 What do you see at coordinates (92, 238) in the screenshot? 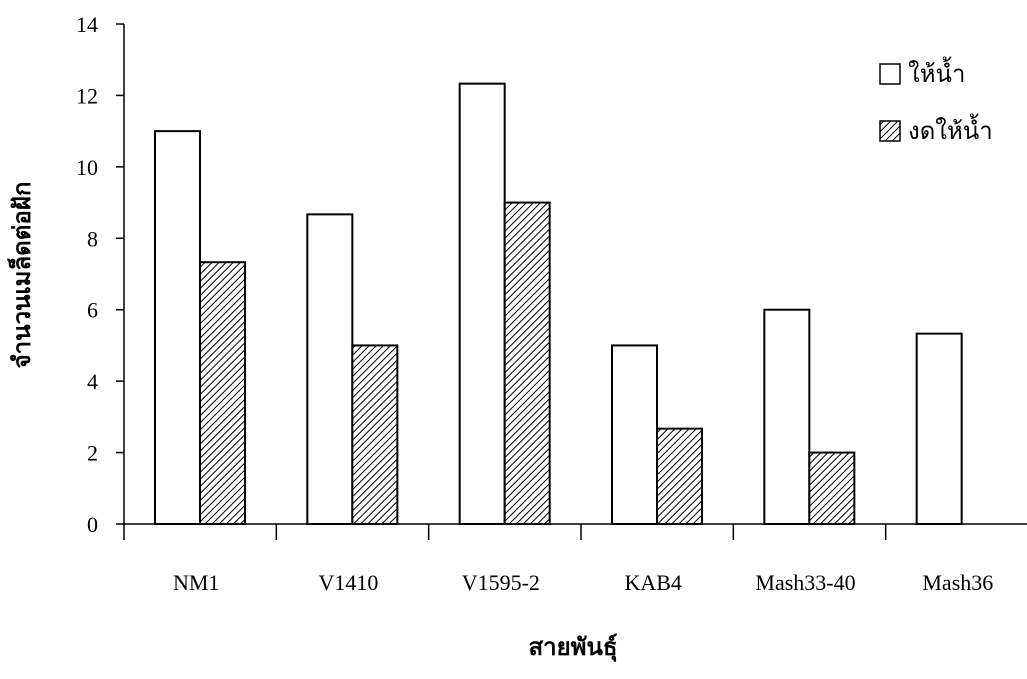
I see `y-tick-label: 8` at bounding box center [92, 238].